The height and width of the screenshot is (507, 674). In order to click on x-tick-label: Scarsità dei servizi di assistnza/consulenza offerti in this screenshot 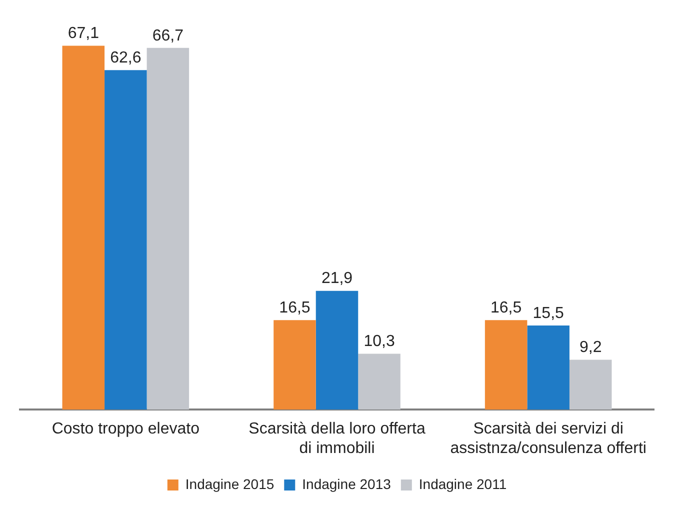, I will do `click(548, 438)`.